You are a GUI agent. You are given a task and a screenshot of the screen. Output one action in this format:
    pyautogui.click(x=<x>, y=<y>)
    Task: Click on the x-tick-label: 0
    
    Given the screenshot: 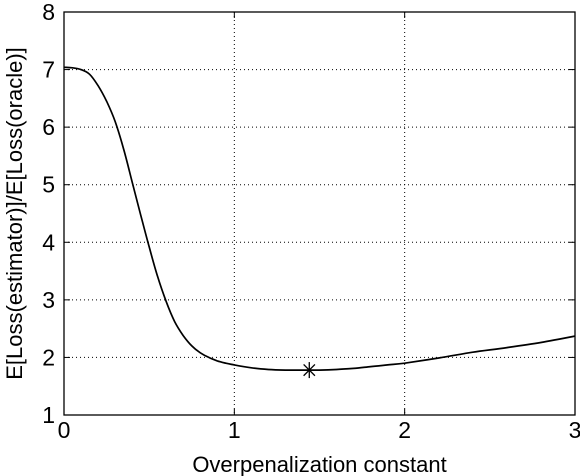 What is the action you would take?
    pyautogui.click(x=64, y=430)
    